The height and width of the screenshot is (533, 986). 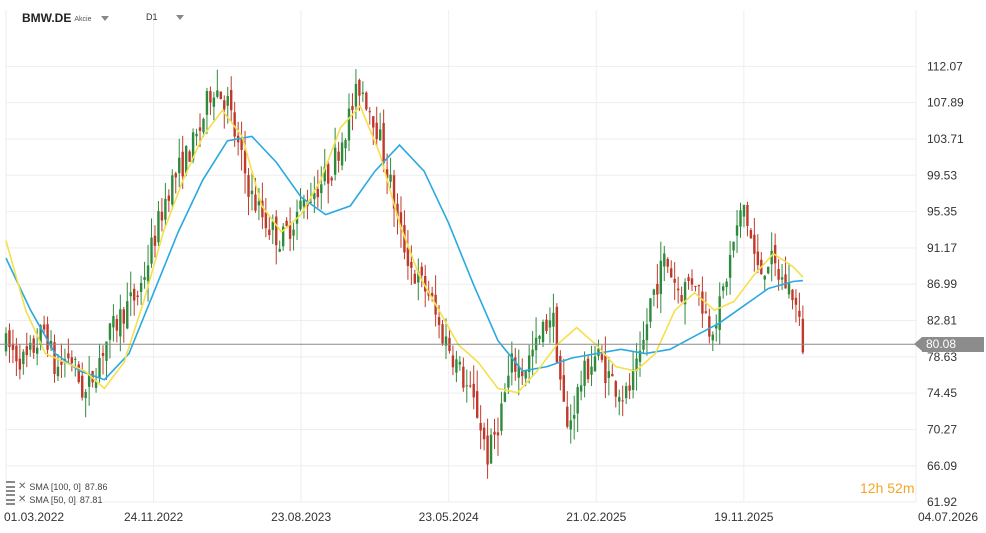 I want to click on timeframe-selector: D1, so click(x=165, y=17).